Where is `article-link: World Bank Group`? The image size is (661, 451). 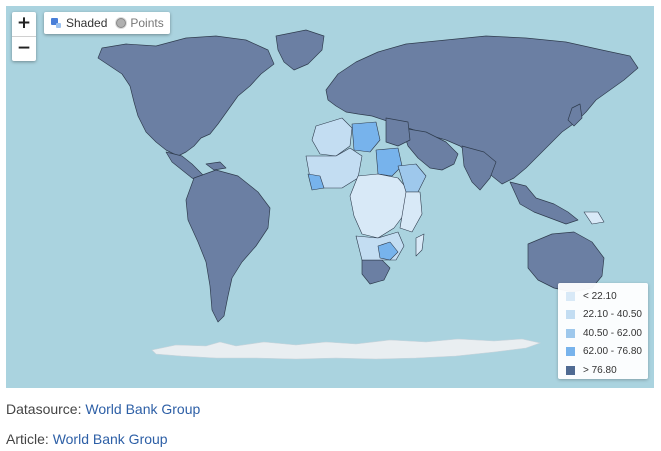 article-link: World Bank Group is located at coordinates (110, 439).